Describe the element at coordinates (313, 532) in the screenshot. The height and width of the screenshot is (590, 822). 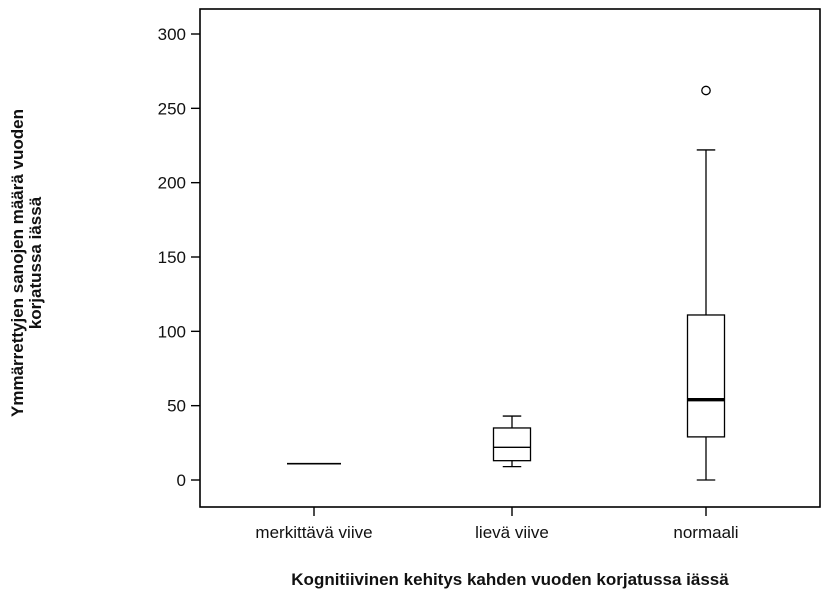
I see `x-tick-label: merkittävä viive` at that location.